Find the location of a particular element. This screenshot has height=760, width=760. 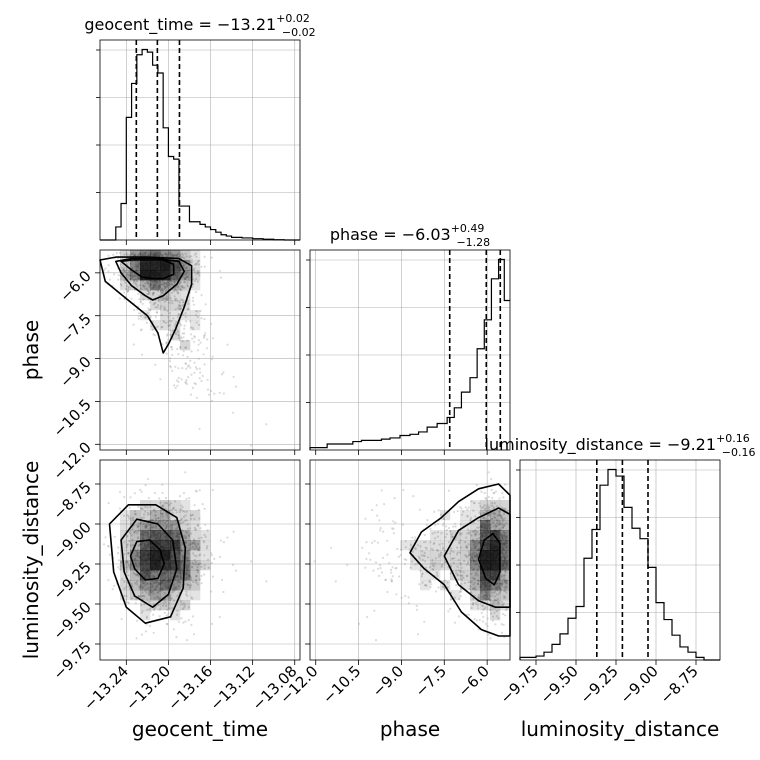

y-tick-label: −9.00 is located at coordinates (72, 540).